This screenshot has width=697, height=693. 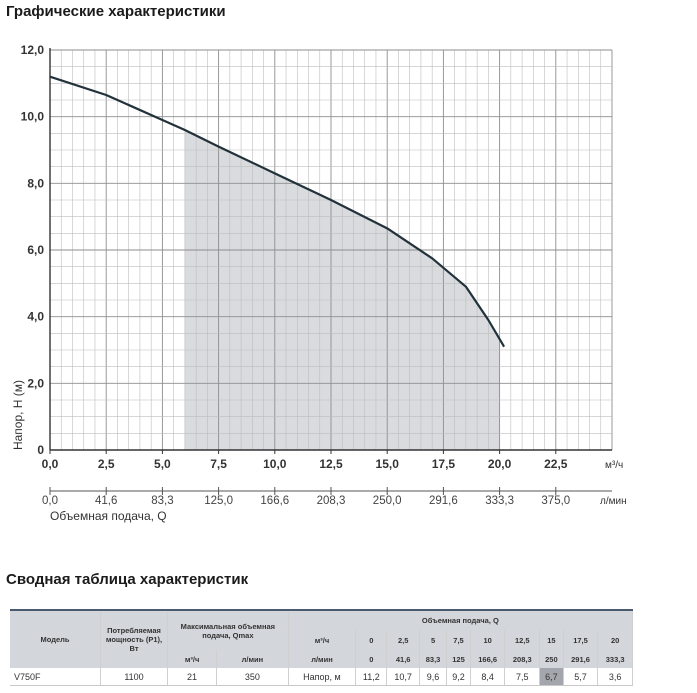 What do you see at coordinates (134, 677) in the screenshot?
I see `cell-power: 1100` at bounding box center [134, 677].